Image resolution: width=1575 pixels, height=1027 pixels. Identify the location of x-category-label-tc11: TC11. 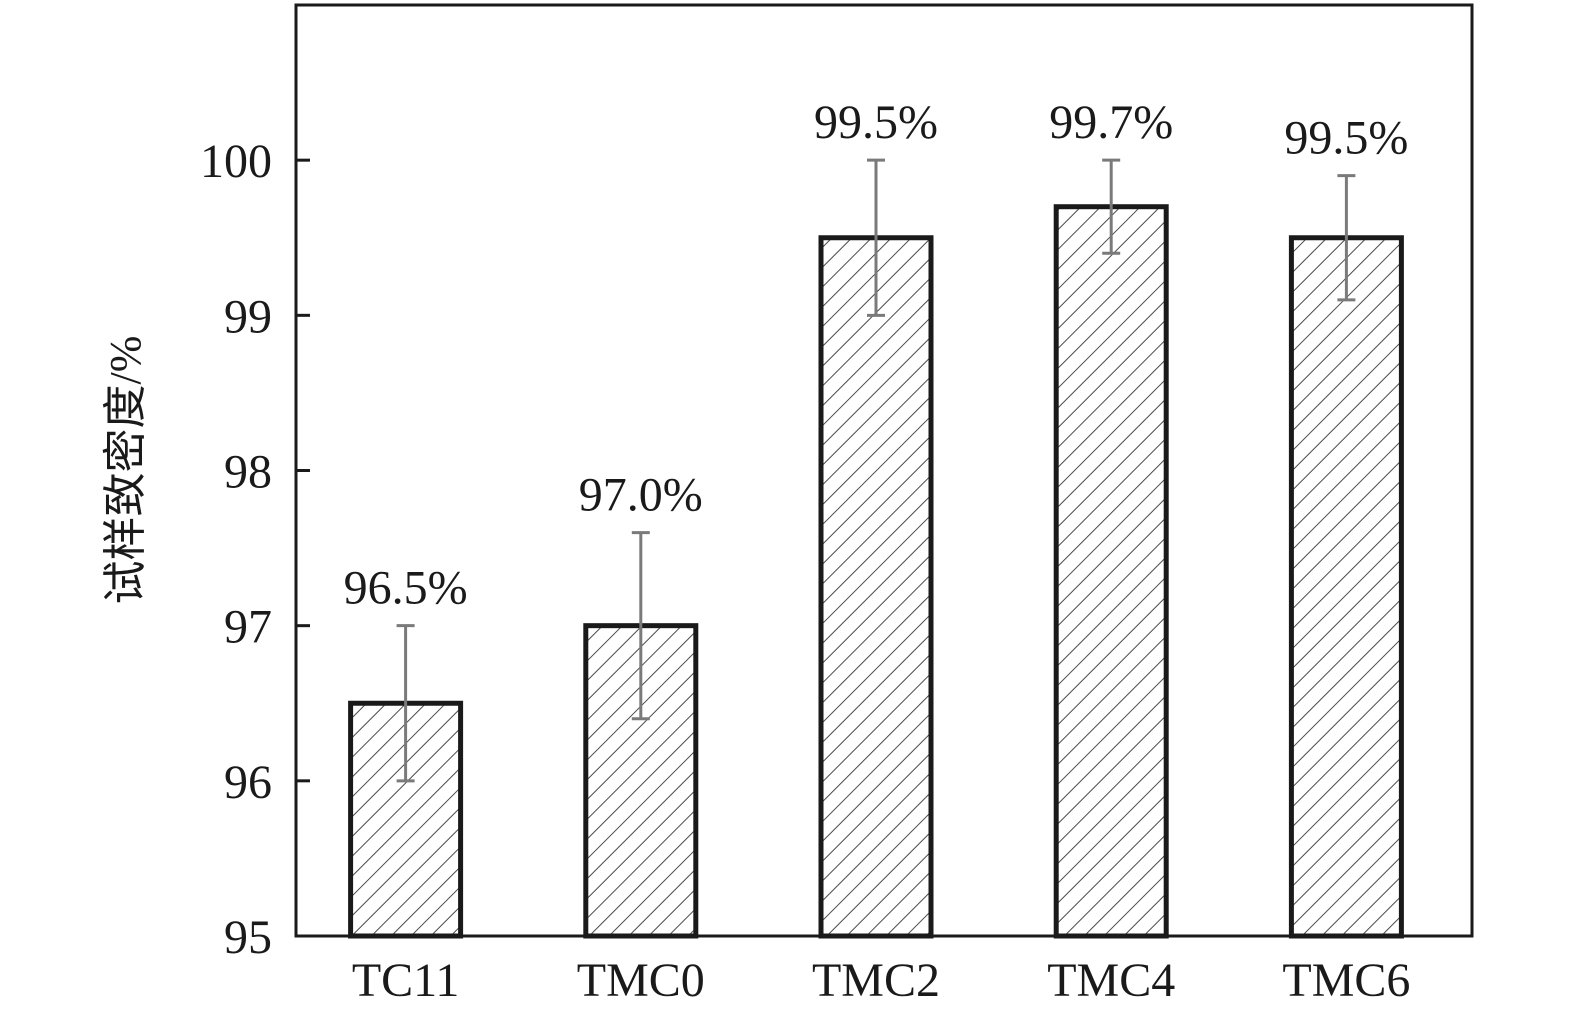
(406, 980).